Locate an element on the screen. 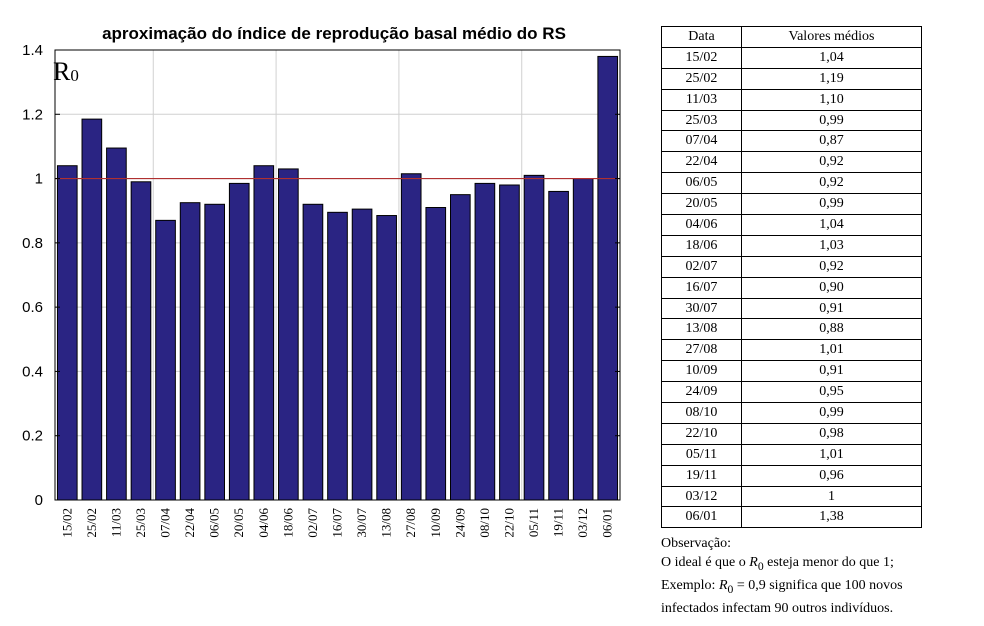 The image size is (984, 626). cell-value: 0,87 is located at coordinates (831, 141).